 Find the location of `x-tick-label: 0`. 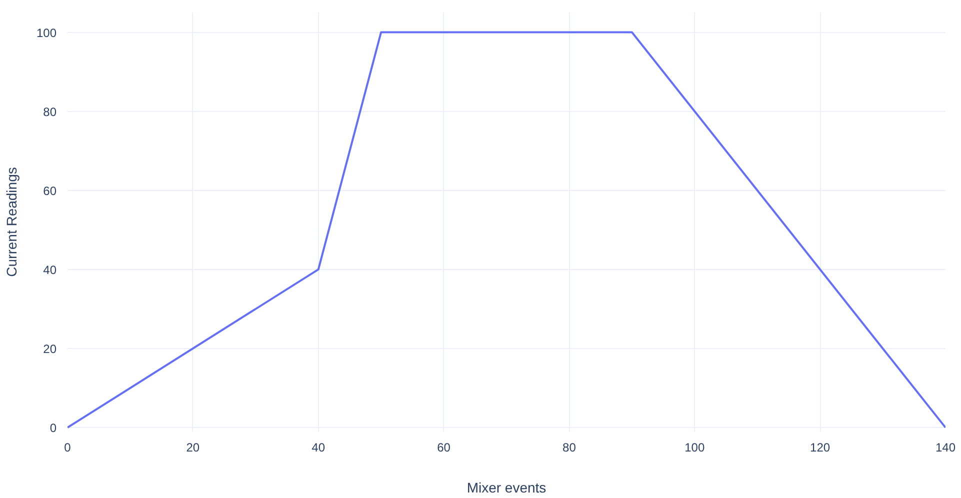

x-tick-label: 0 is located at coordinates (68, 447).